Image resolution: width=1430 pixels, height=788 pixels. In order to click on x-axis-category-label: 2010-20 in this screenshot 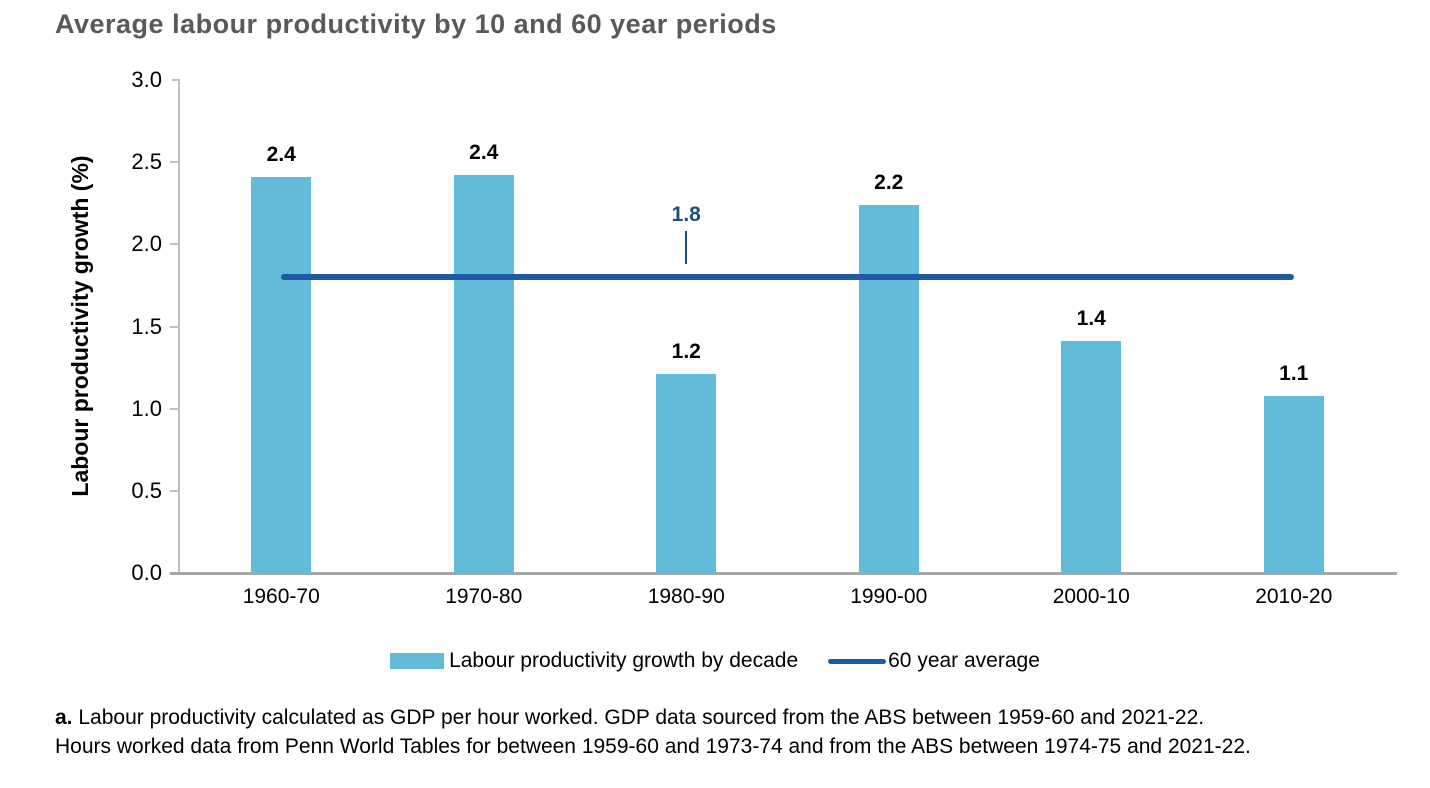, I will do `click(1294, 596)`.